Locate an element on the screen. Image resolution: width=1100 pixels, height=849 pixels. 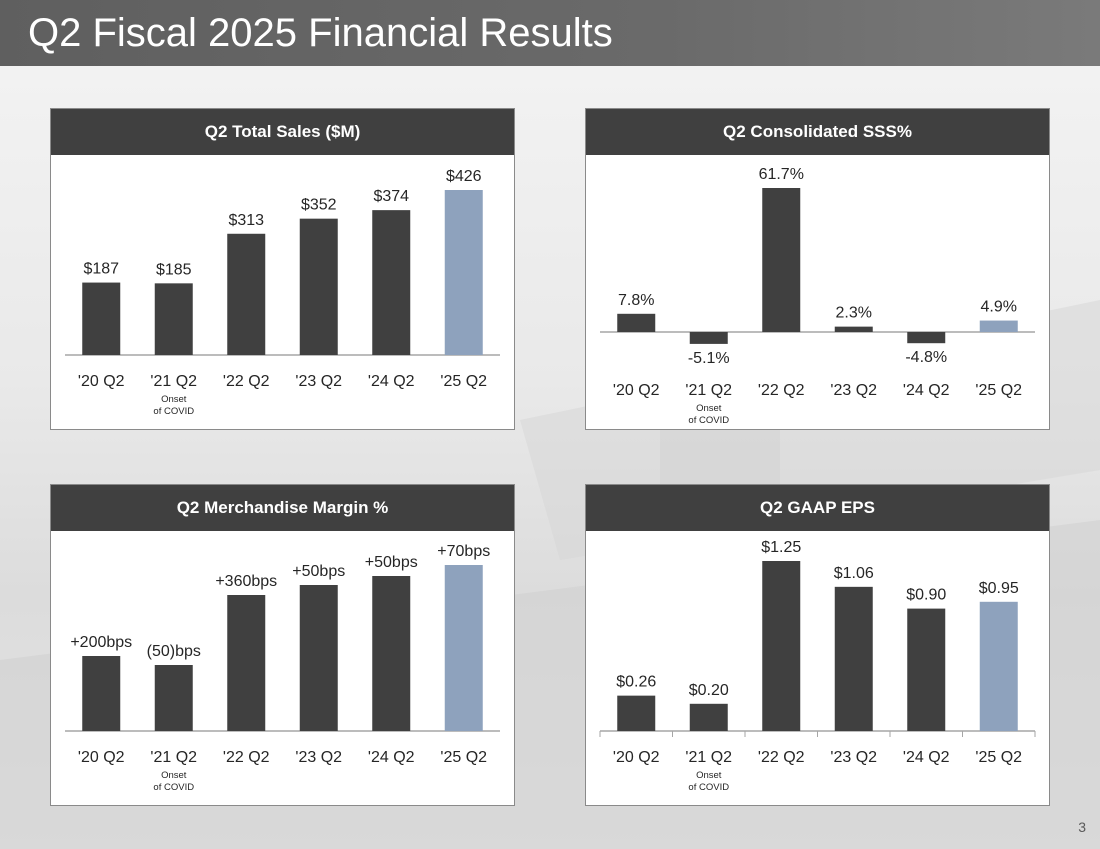
consolidated-sss-title: Q2 Consolidated SSS% is located at coordinates (817, 132).